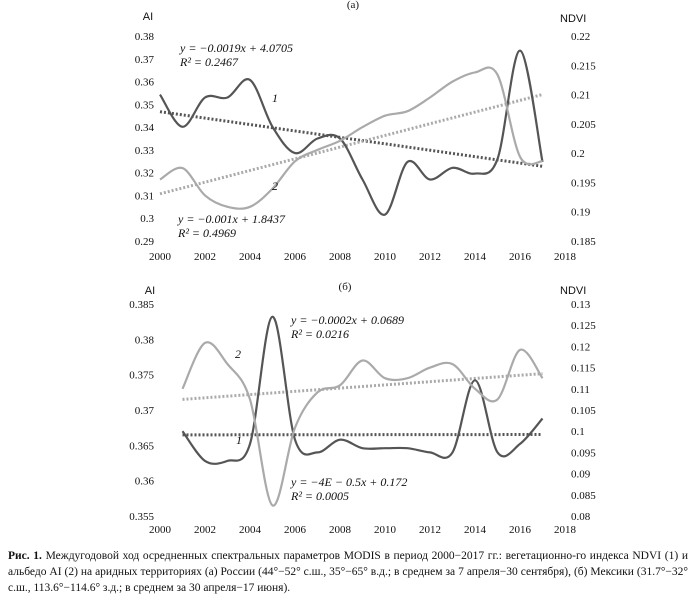  Describe the element at coordinates (319, 334) in the screenshot. I see `trendline-r2: R² = 0.0216` at that location.